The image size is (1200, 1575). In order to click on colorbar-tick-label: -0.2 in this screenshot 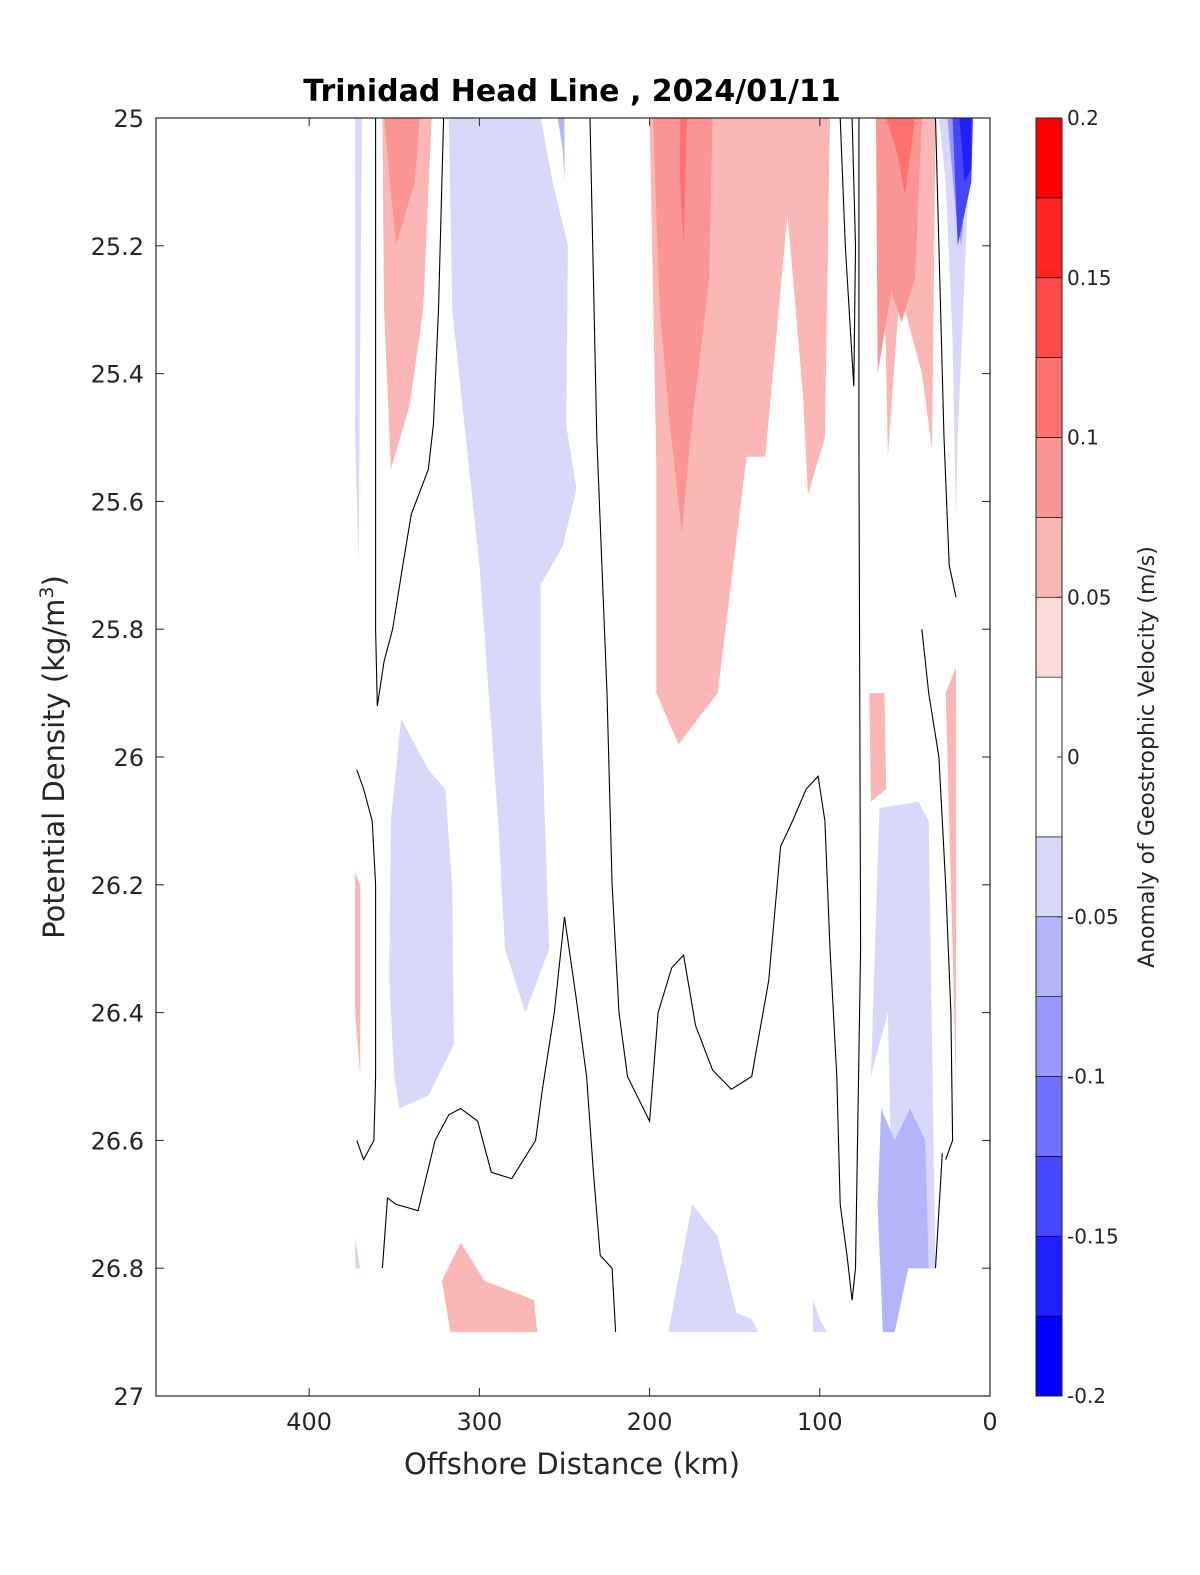, I will do `click(1086, 1396)`.